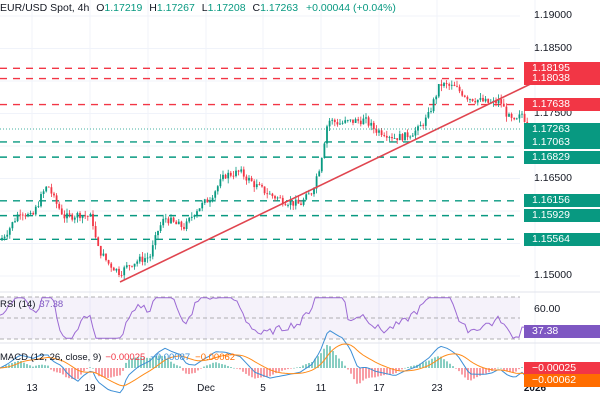 This screenshot has width=600, height=400. Describe the element at coordinates (90, 388) in the screenshot. I see `x-tick: 19` at that location.